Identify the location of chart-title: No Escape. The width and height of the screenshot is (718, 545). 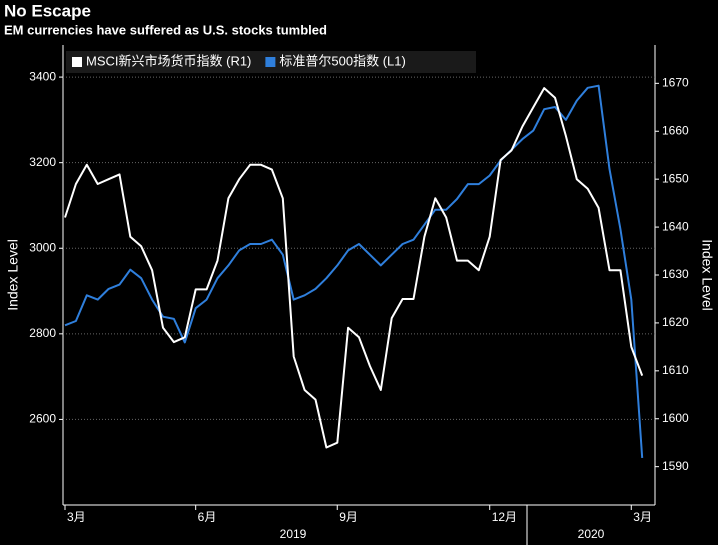
(47, 10).